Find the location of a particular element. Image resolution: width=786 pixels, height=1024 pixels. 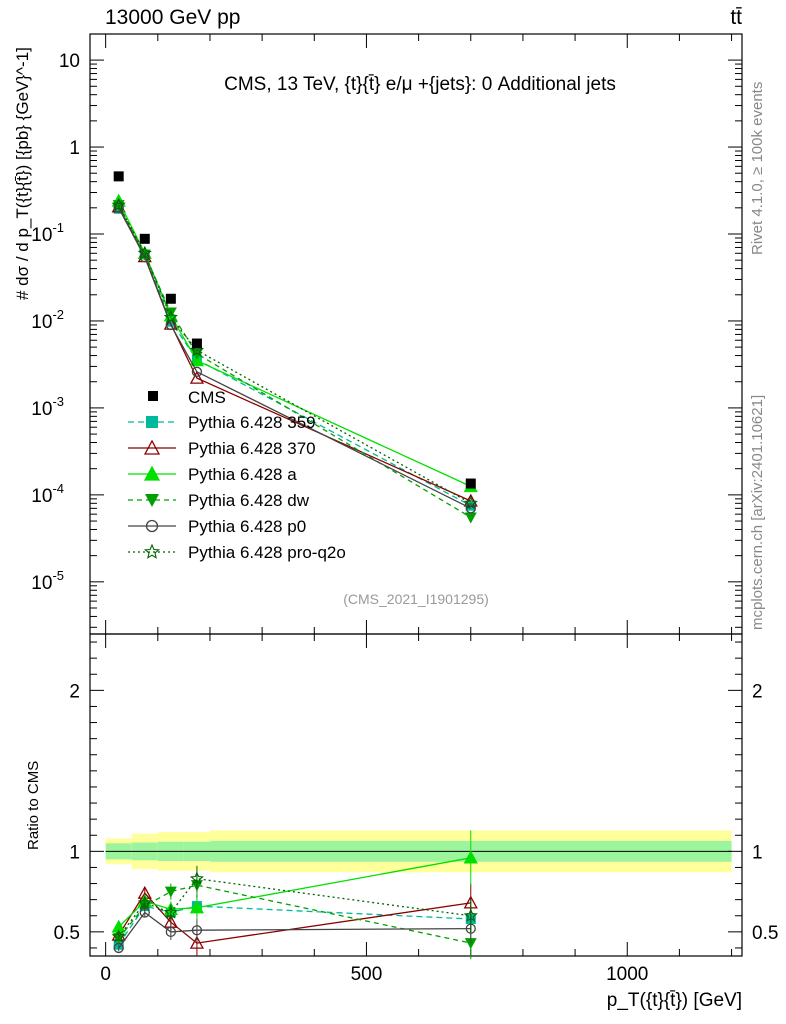

ratio-axis-label: Ratio to CMS is located at coordinates (33, 805).